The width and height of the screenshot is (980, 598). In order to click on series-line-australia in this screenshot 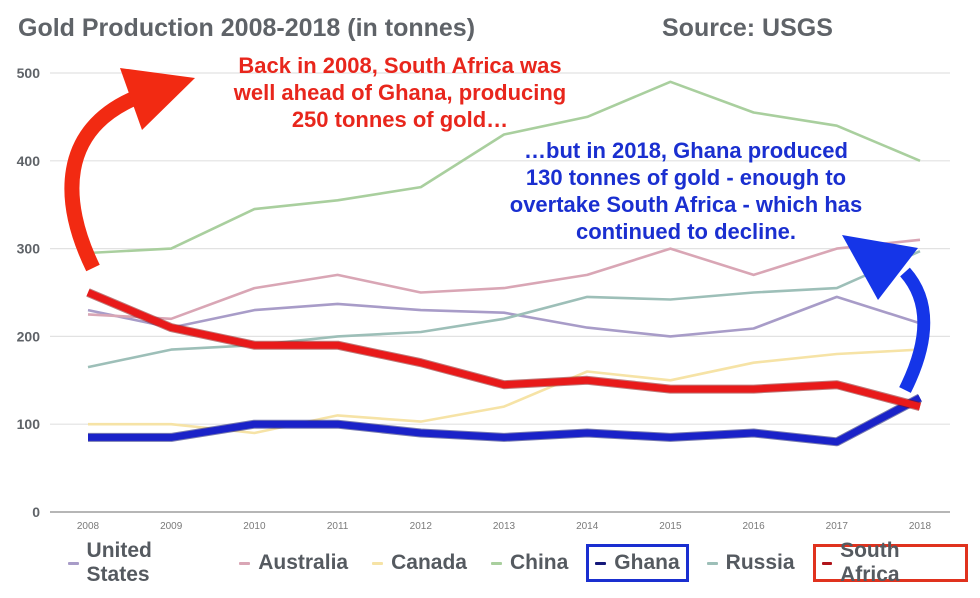, I will do `click(504, 279)`.